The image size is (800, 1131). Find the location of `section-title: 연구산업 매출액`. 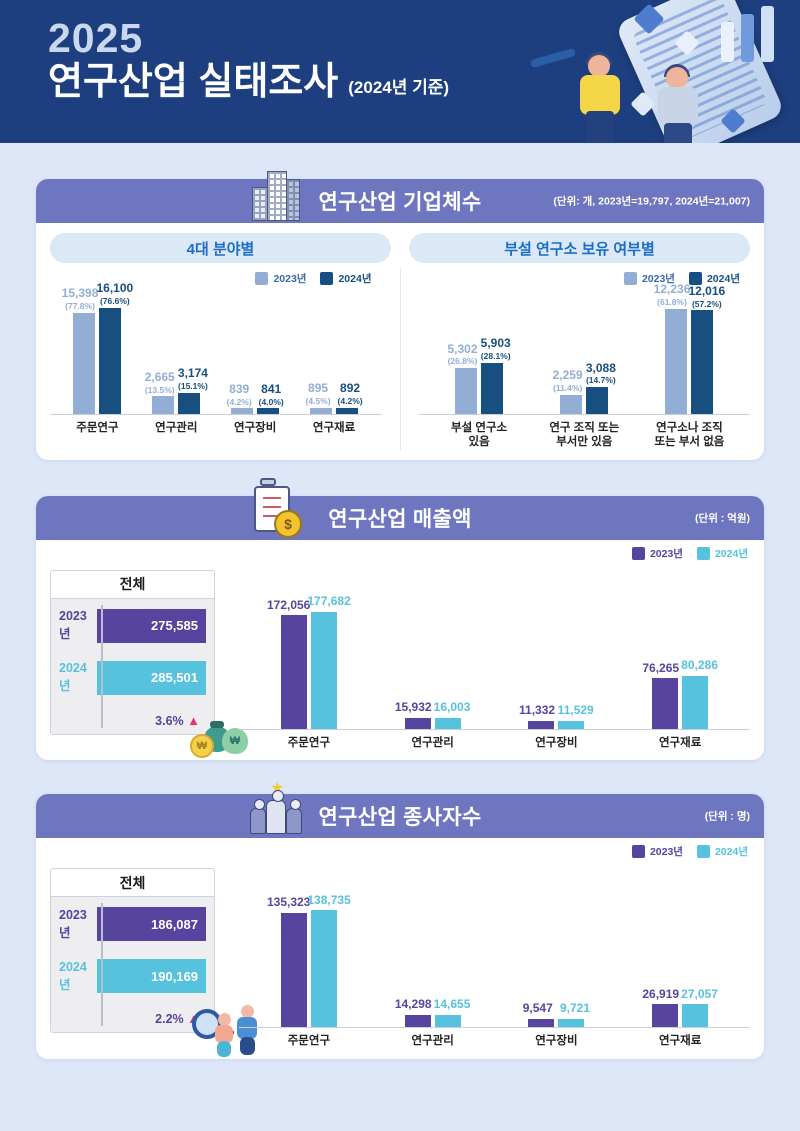

section-title: 연구산업 매출액 is located at coordinates (400, 519).